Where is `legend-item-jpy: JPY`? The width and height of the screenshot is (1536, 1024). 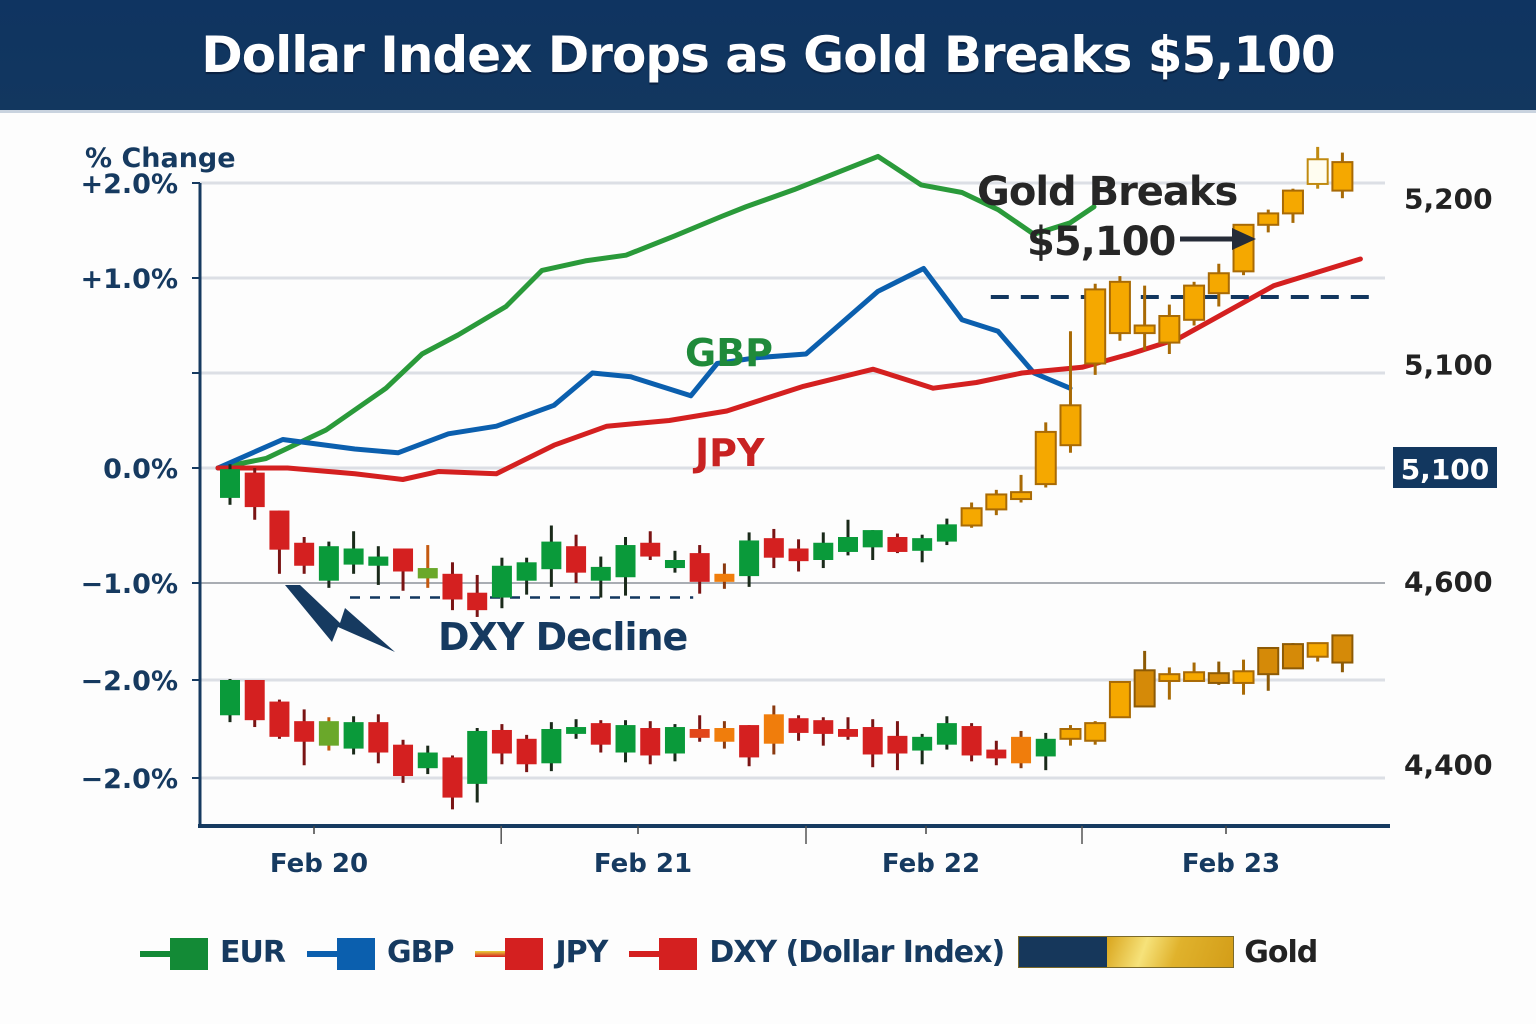 legend-item-jpy: JPY is located at coordinates (541, 952).